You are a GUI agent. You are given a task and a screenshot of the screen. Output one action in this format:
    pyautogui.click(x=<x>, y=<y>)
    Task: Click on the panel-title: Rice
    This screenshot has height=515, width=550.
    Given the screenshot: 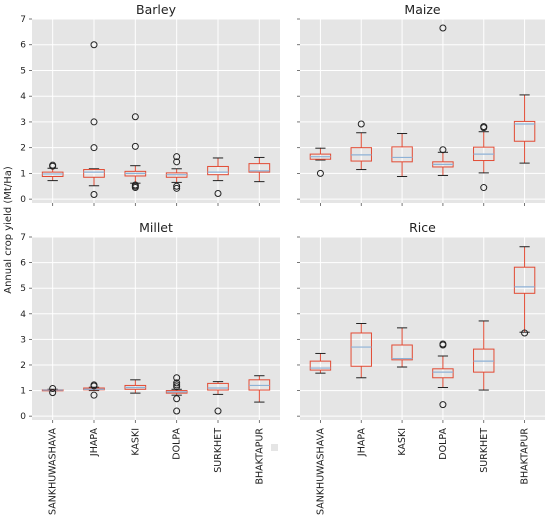 What is the action you would take?
    pyautogui.click(x=422, y=227)
    